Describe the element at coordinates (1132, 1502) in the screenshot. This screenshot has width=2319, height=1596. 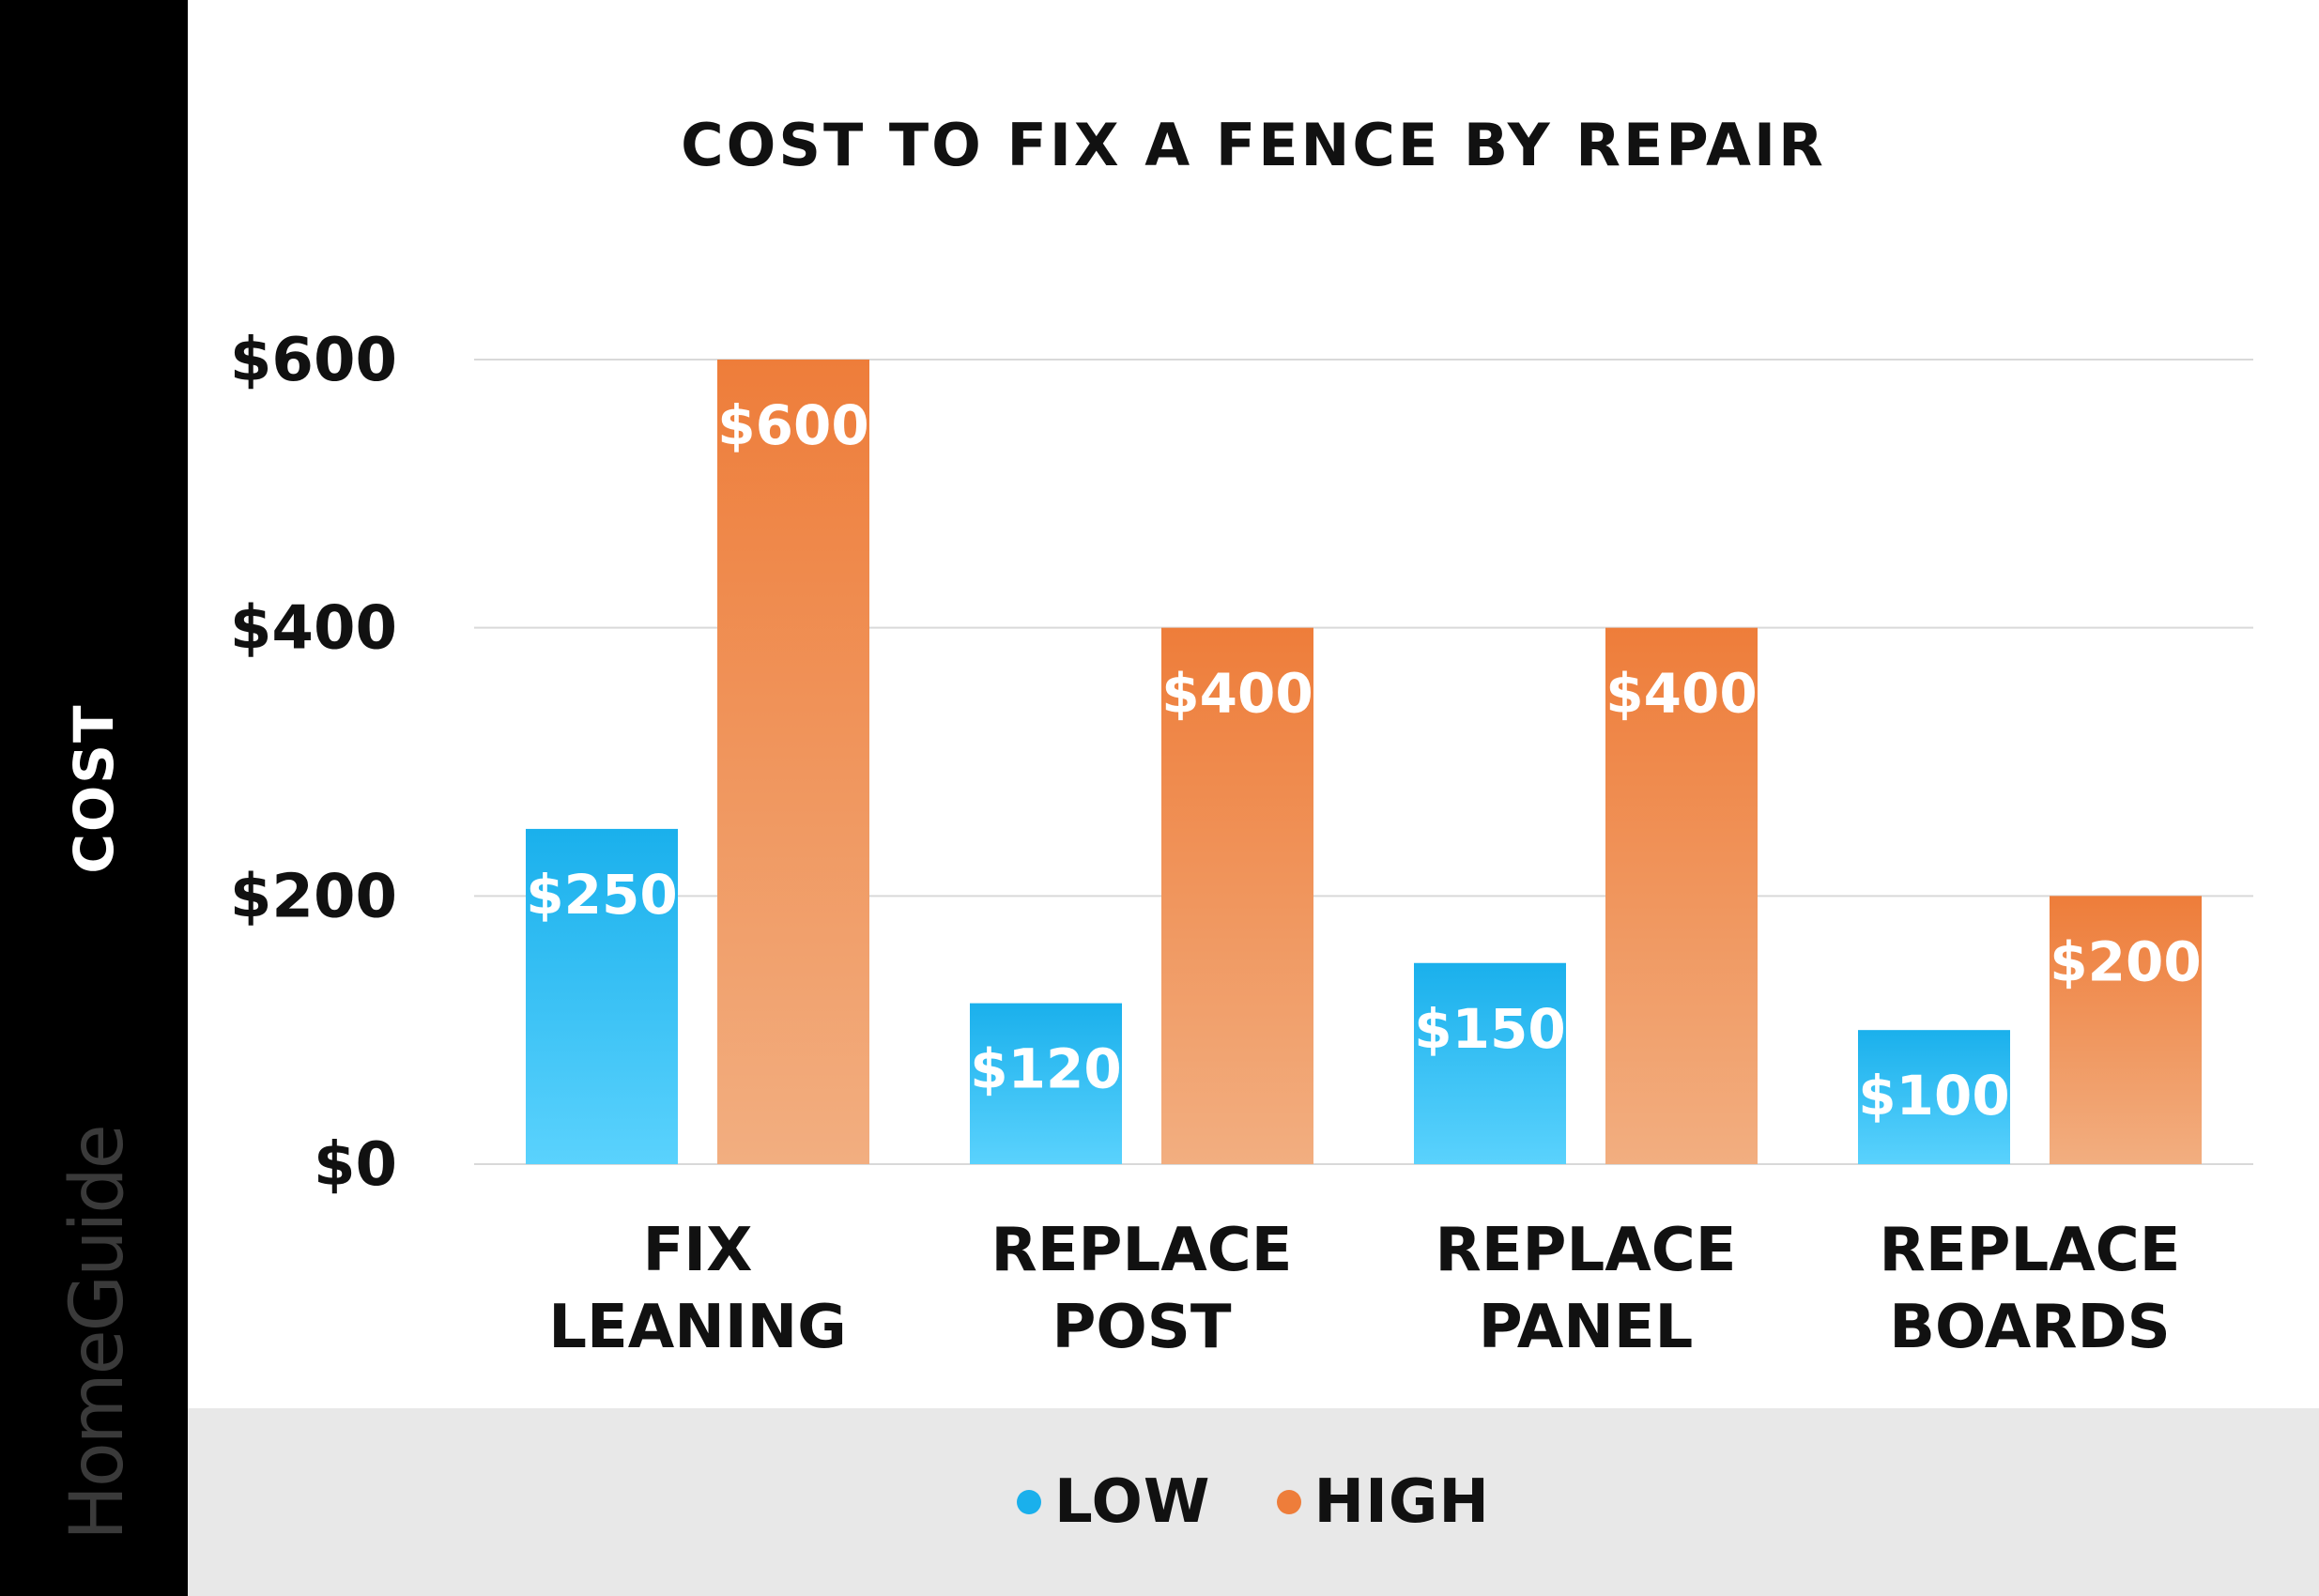
I see `legend-label-low: LOW` at that location.